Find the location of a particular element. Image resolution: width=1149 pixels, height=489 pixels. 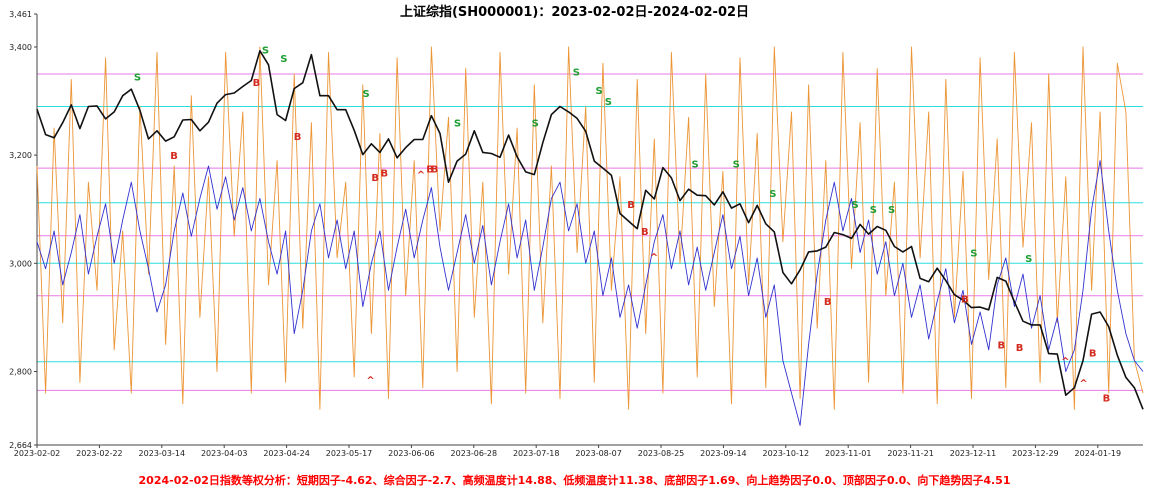

x-tick-label: 2023-02-02 is located at coordinates (37, 453).